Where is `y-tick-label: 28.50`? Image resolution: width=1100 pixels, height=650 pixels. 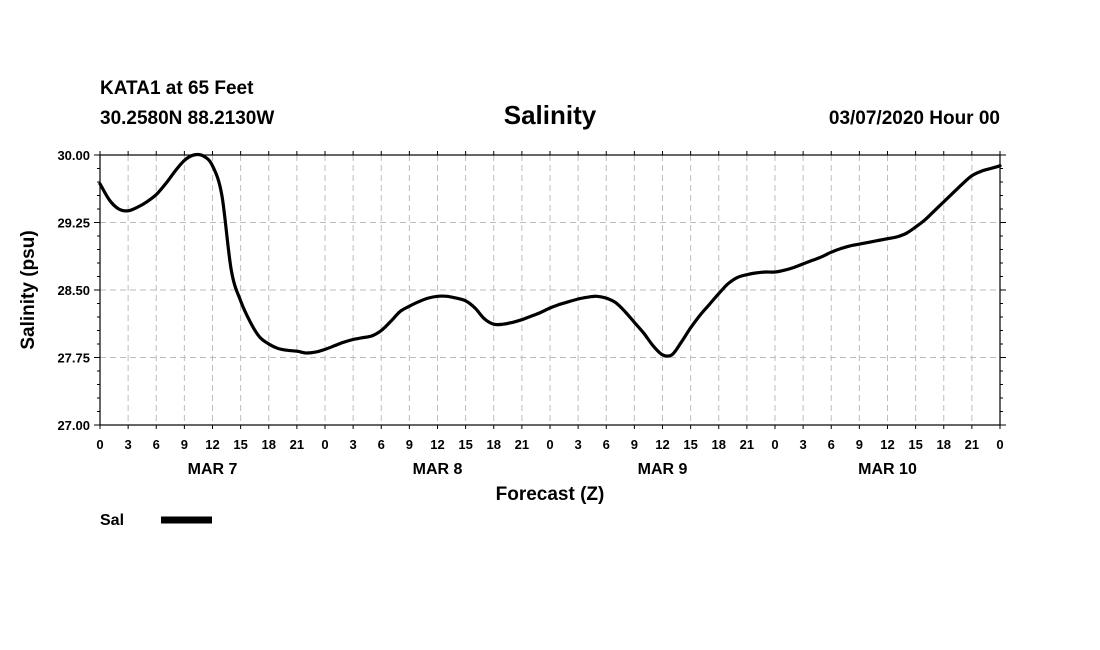 y-tick-label: 28.50 is located at coordinates (73, 290).